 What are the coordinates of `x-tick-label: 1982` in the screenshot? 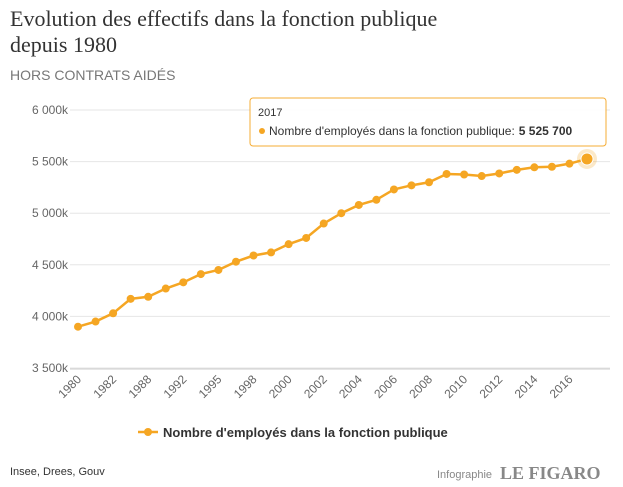 It's located at (104, 386).